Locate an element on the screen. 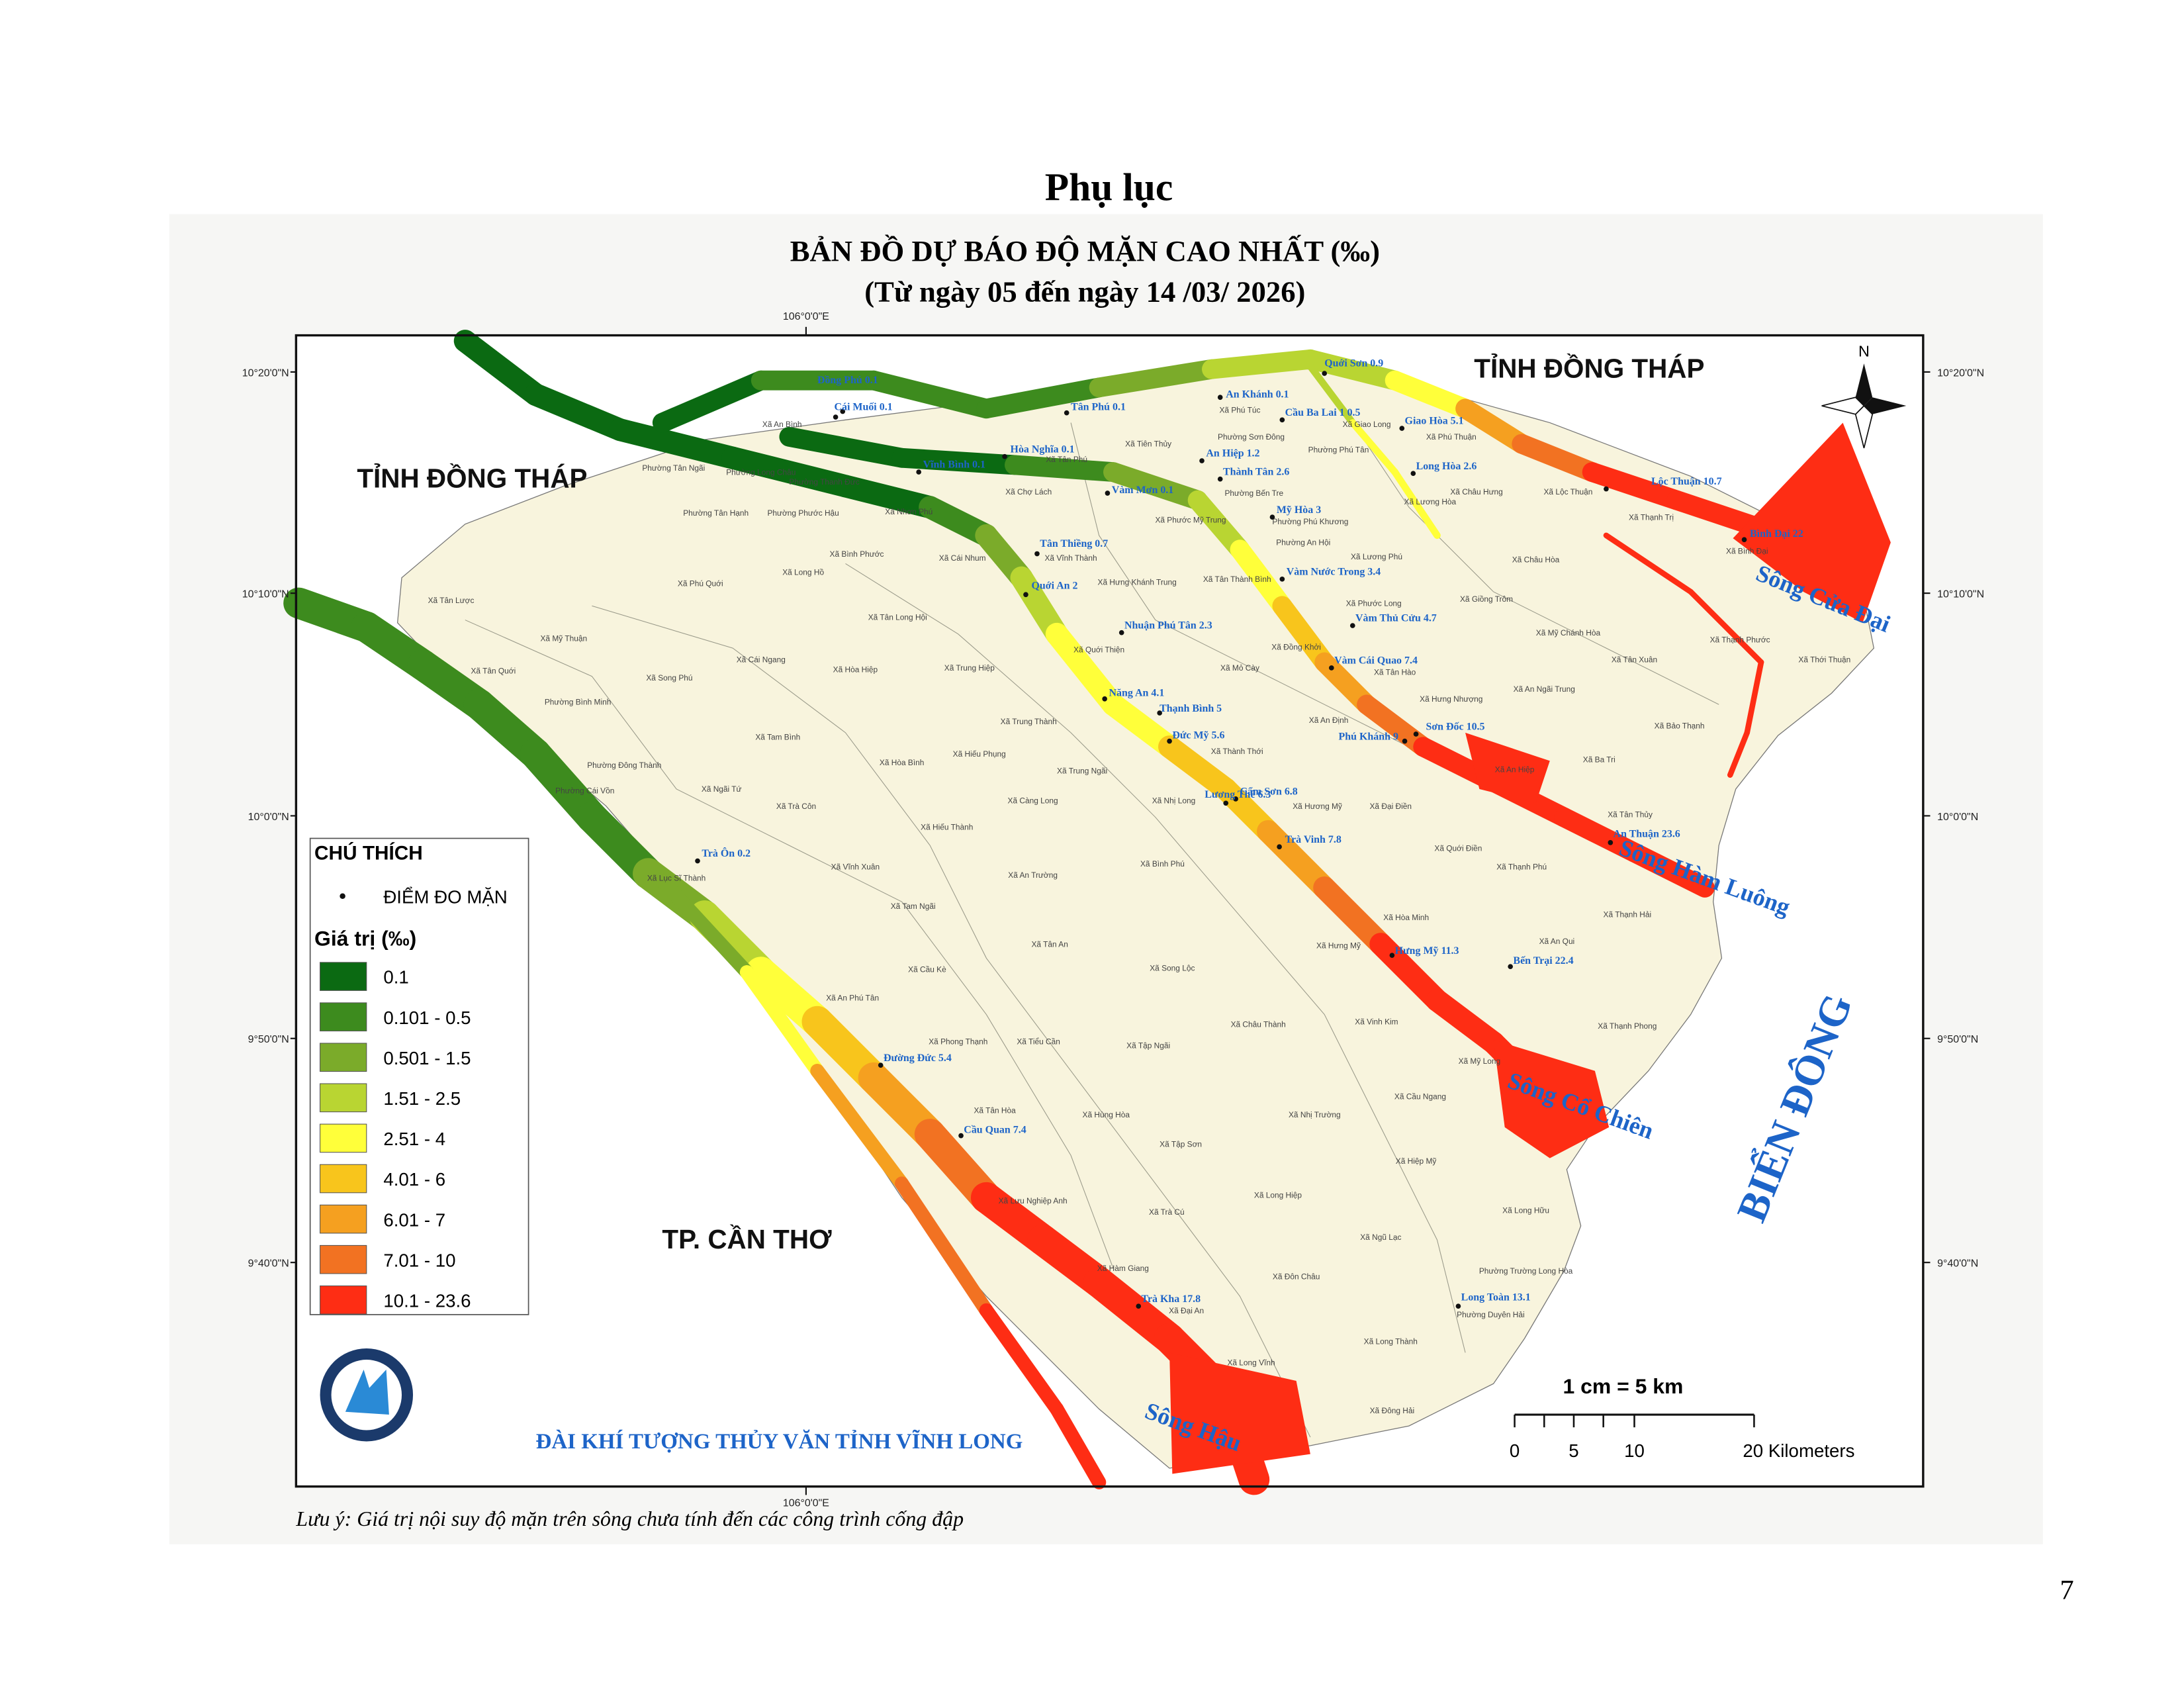 The height and width of the screenshot is (1688, 2184). commune-label: Phường Thanh Đức is located at coordinates (824, 482).